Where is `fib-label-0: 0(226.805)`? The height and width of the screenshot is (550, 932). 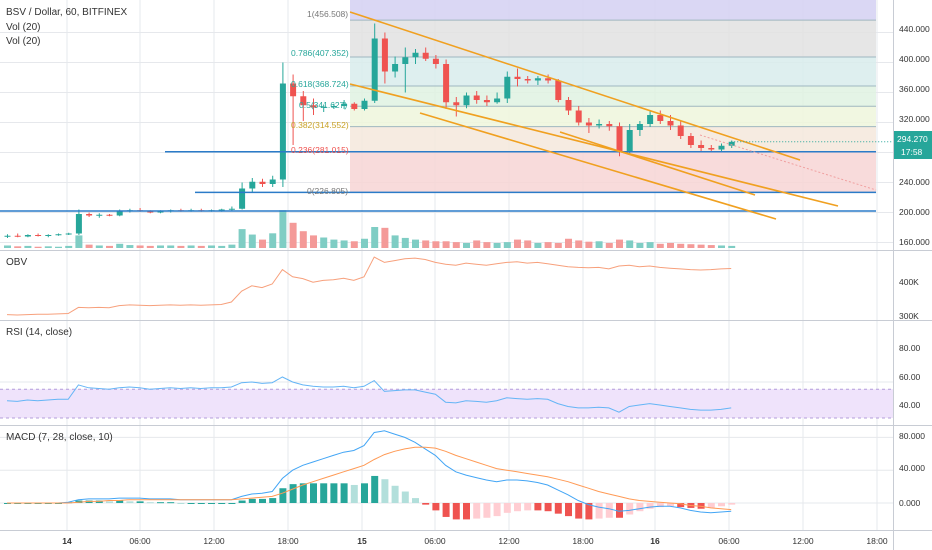 fib-label-0: 0(226.805) is located at coordinates (327, 191).